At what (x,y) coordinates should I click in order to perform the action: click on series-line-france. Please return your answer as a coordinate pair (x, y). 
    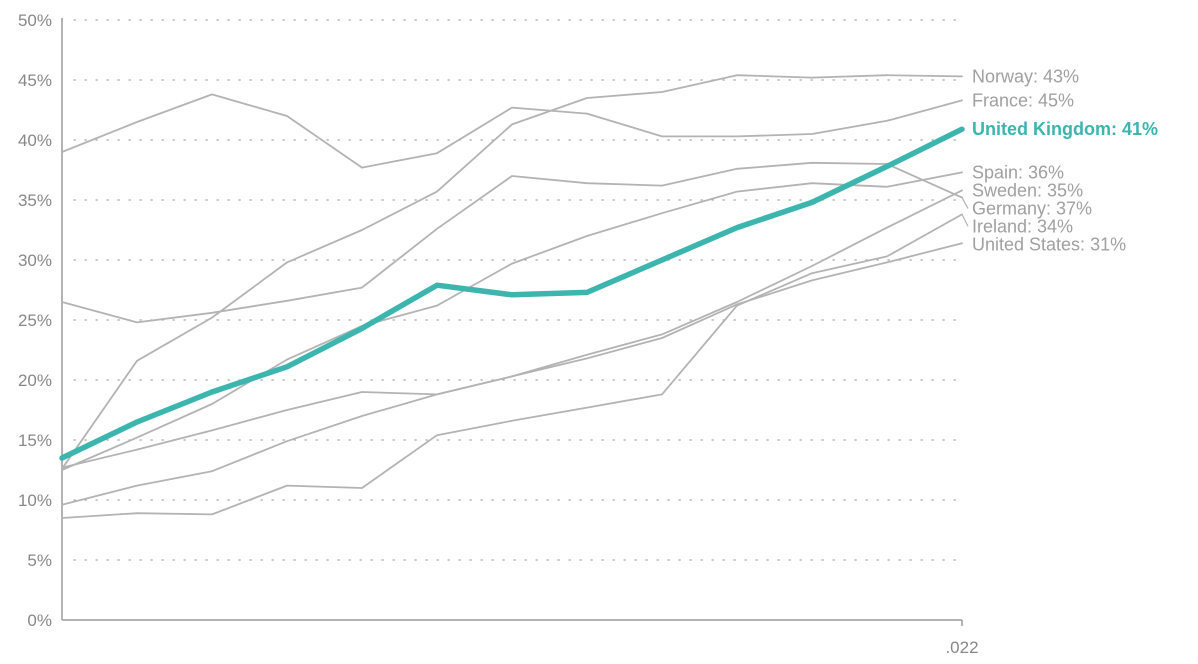
    Looking at the image, I should click on (512, 131).